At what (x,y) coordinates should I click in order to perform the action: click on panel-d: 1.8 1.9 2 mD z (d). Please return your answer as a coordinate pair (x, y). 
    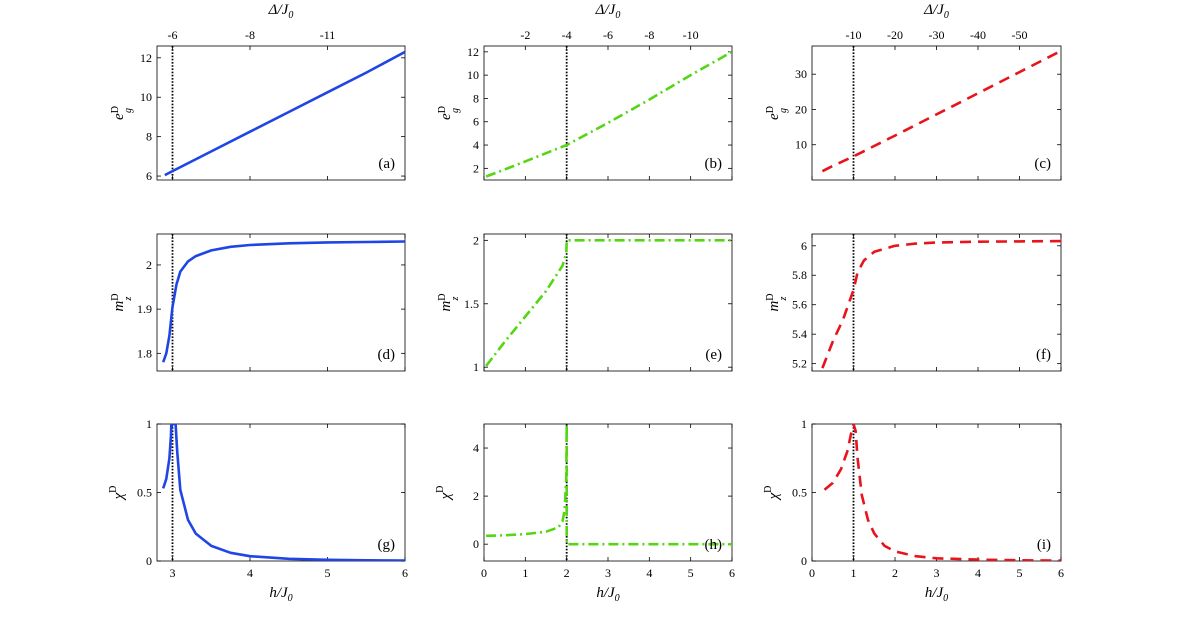
    Looking at the image, I should click on (258, 302).